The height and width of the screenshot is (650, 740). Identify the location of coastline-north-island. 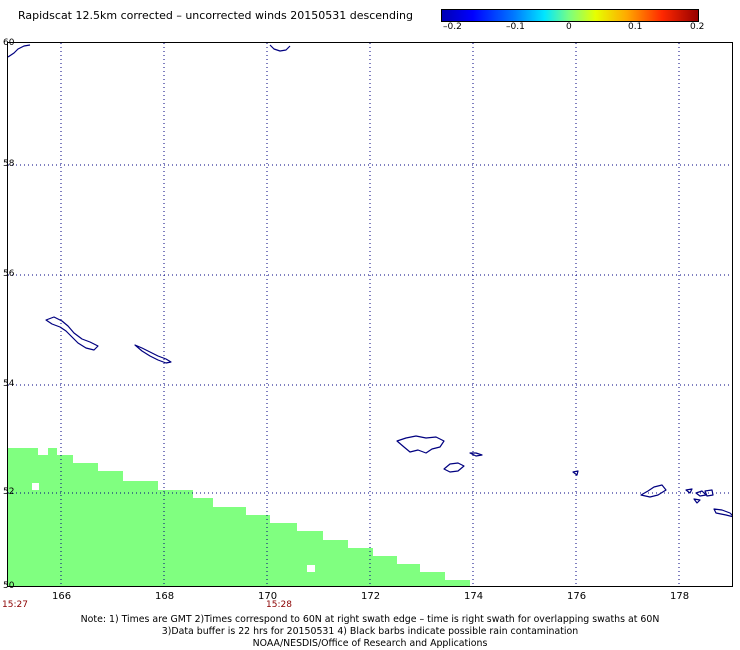
(280, 48).